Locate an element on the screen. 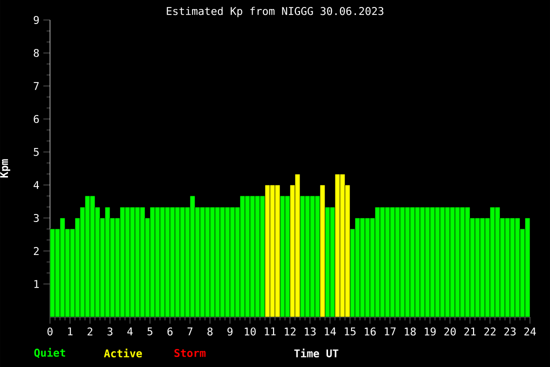  chart-title: Estimated Kp from NIGGG 30.06.2023 is located at coordinates (275, 12).